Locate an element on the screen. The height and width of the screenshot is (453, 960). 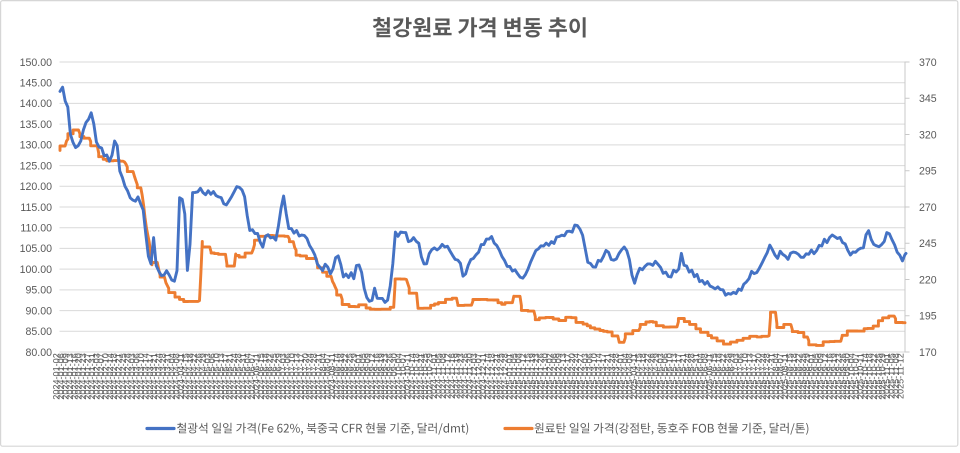
svg-text: 2025-02-27 is located at coordinates (581, 376).